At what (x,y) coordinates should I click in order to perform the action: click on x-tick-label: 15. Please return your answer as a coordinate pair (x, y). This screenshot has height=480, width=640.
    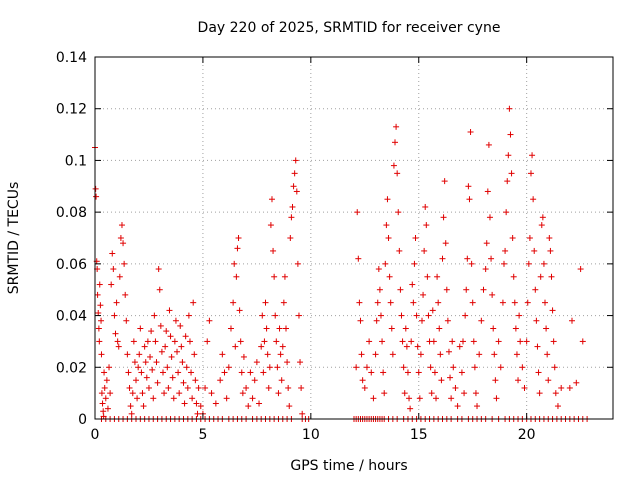
    Looking at the image, I should click on (419, 435).